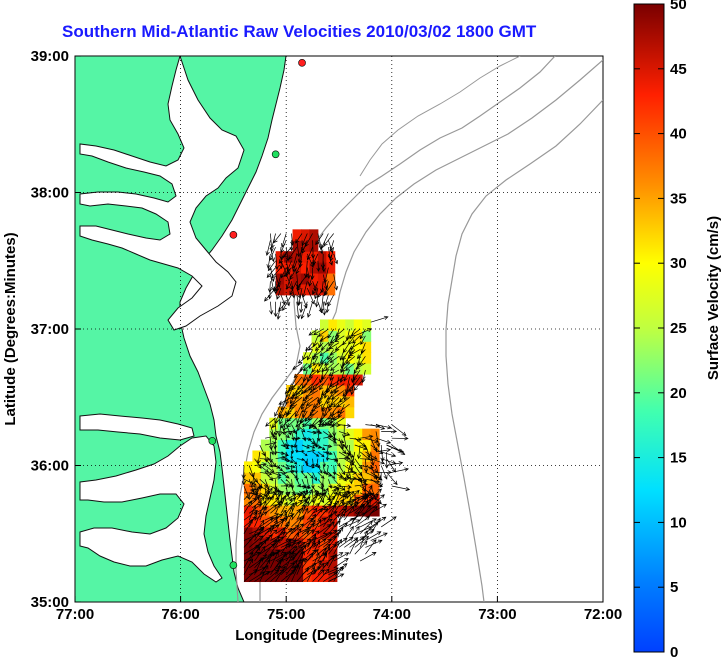 Image resolution: width=724 pixels, height=659 pixels. What do you see at coordinates (162, 193) in the screenshot?
I see `chesapeake-bay` at bounding box center [162, 193].